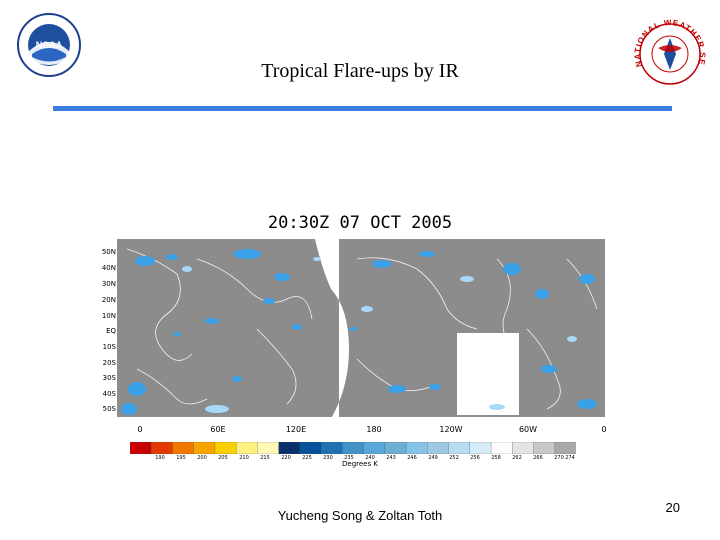 The image size is (720, 540). What do you see at coordinates (109, 363) in the screenshot?
I see `lat-label: 20S` at bounding box center [109, 363].